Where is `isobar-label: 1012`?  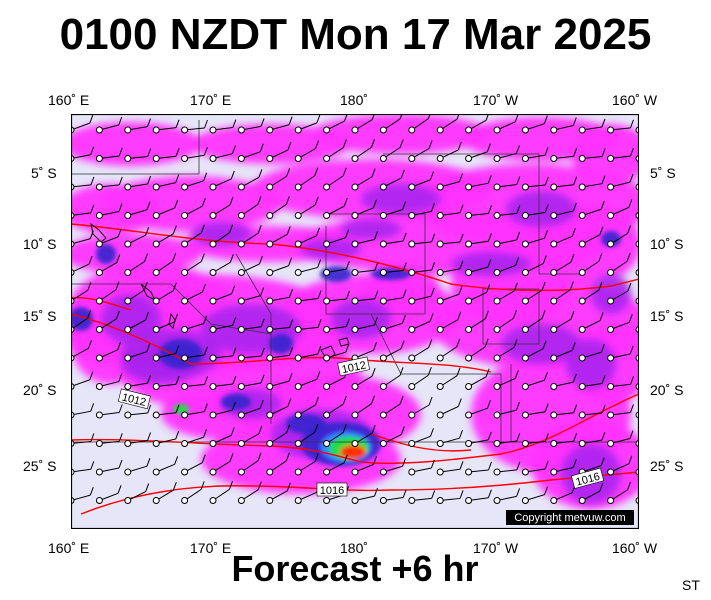
isobar-label: 1012 is located at coordinates (134, 400).